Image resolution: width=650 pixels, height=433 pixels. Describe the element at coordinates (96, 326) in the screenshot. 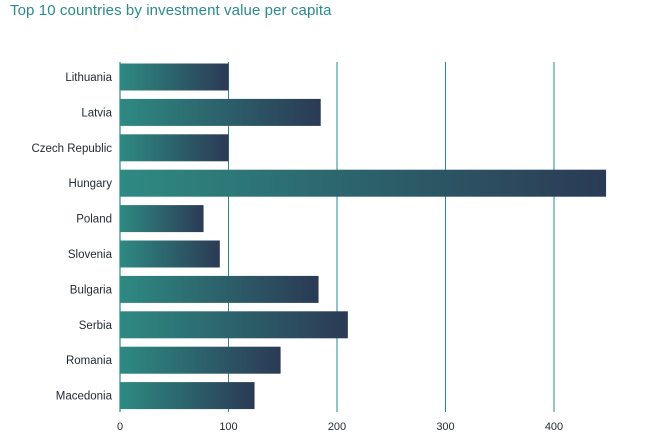

I see `category-label-serbia: Serbia` at that location.